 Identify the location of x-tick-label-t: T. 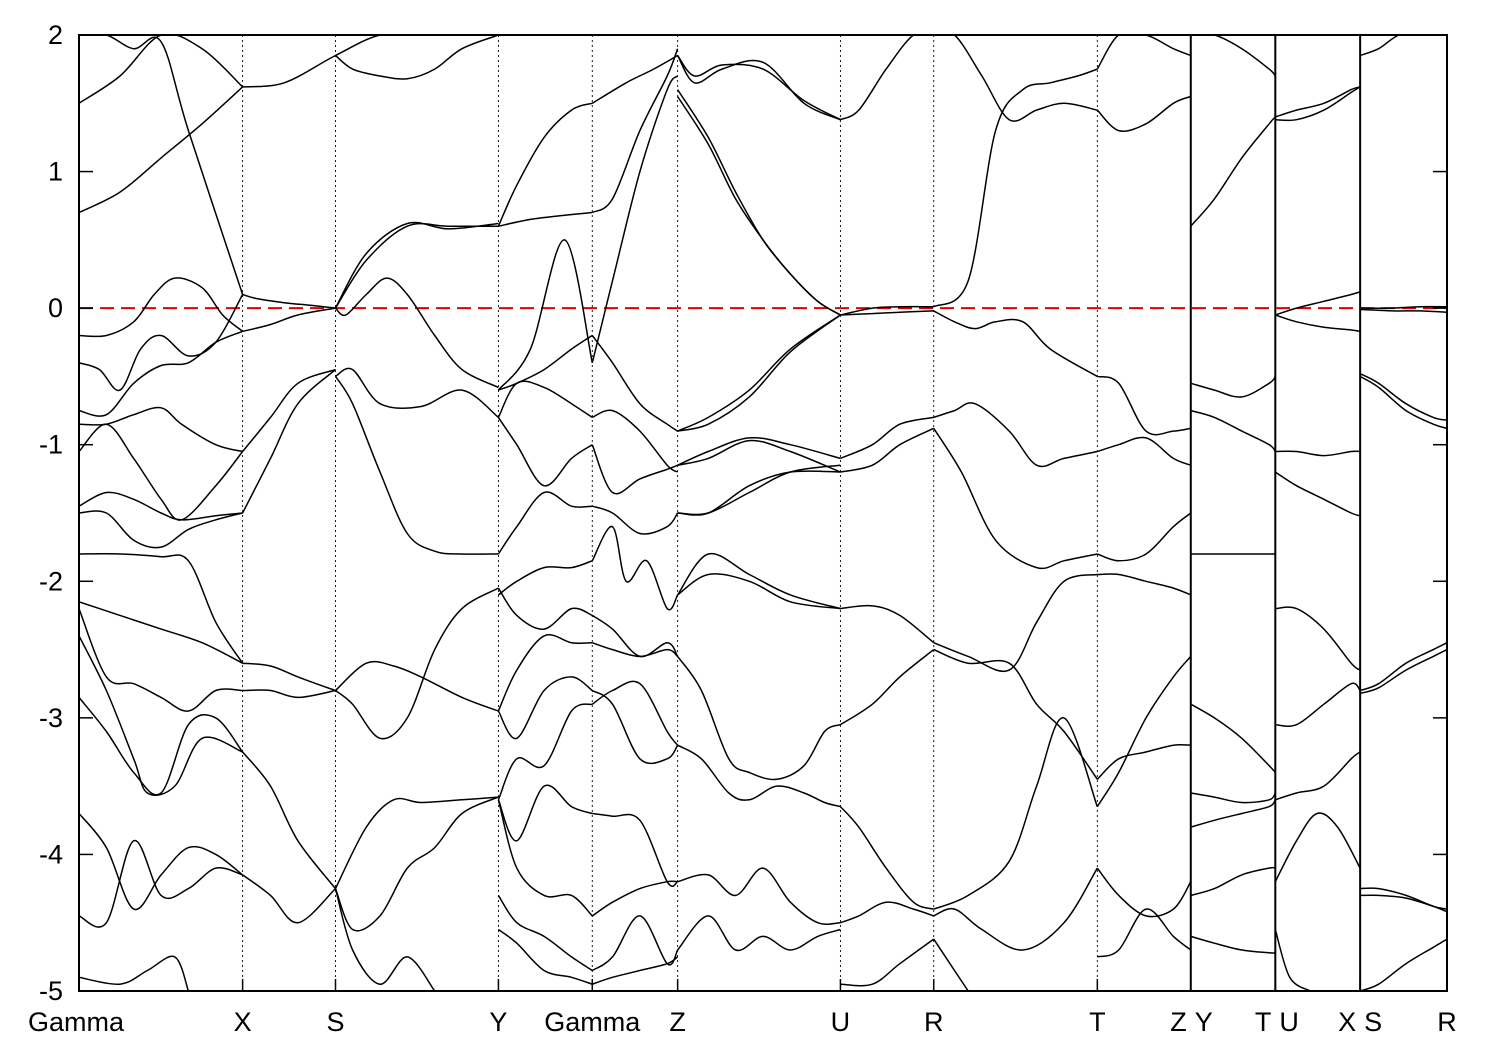
(1097, 1022).